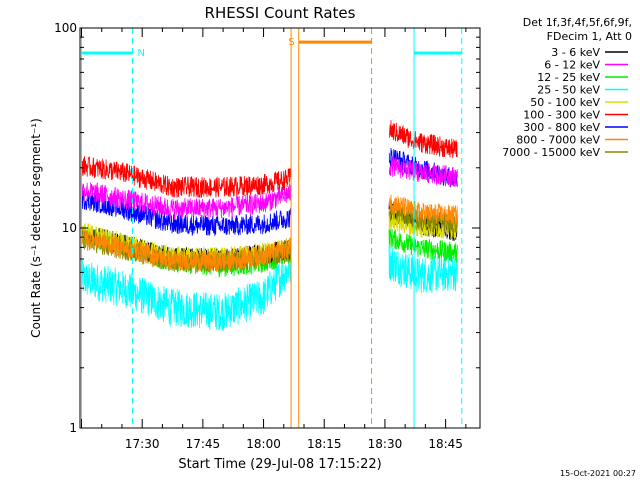 This screenshot has width=640, height=480. What do you see at coordinates (598, 473) in the screenshot?
I see `footer-timestamp: 15-Oct-2021 00:27` at bounding box center [598, 473].